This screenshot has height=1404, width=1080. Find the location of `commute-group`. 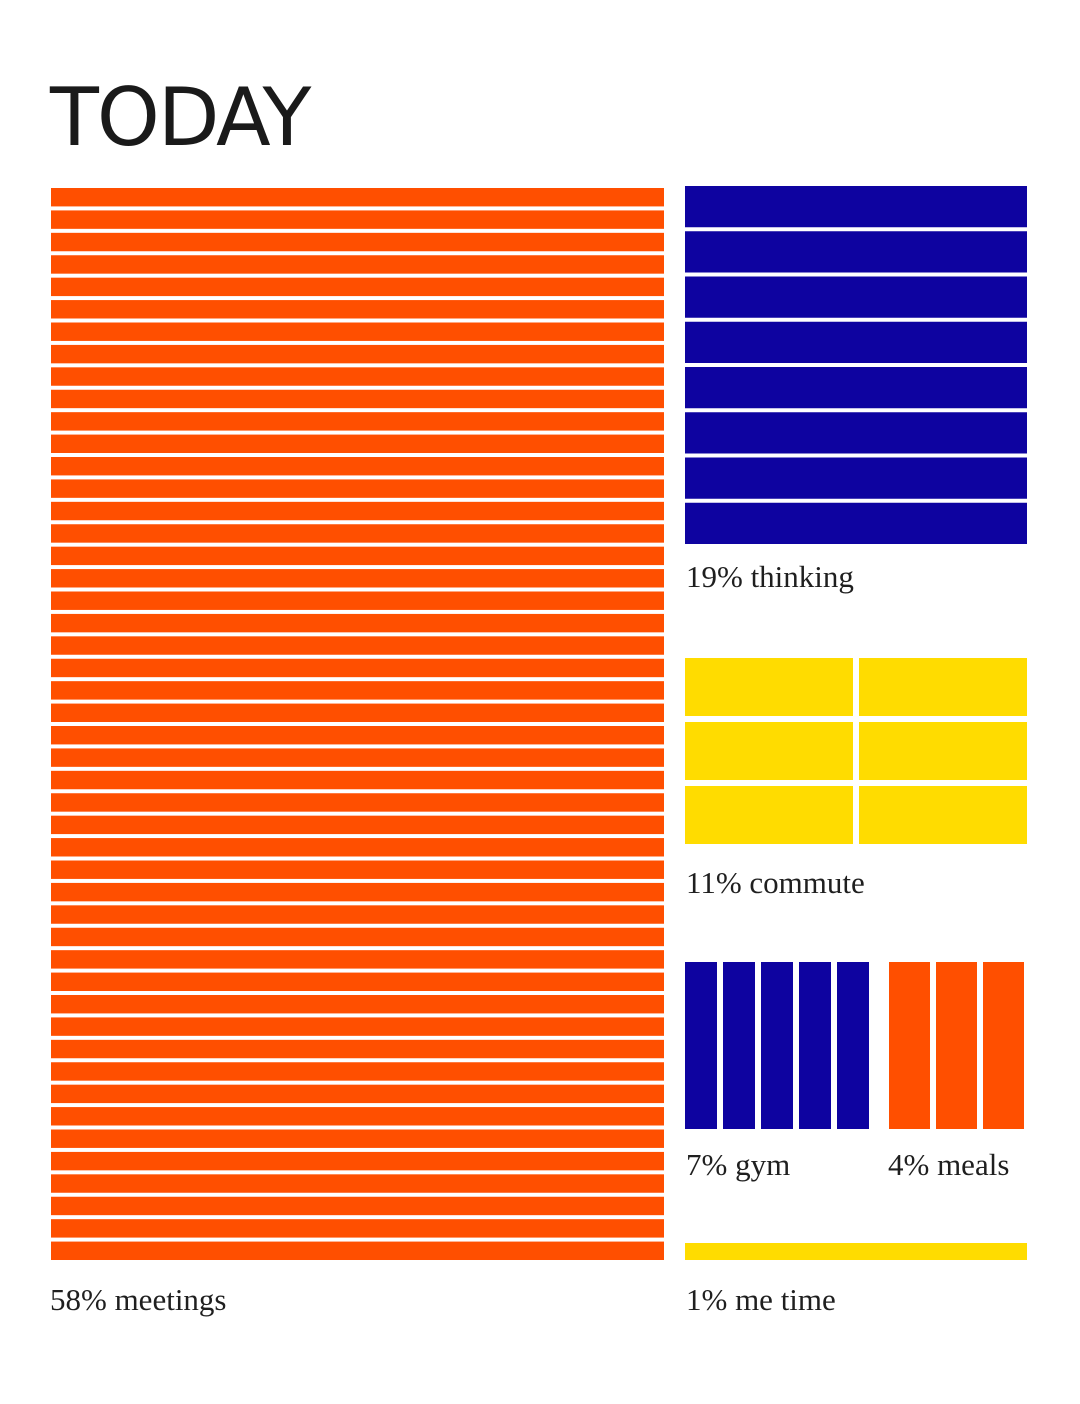

commute-group is located at coordinates (856, 751).